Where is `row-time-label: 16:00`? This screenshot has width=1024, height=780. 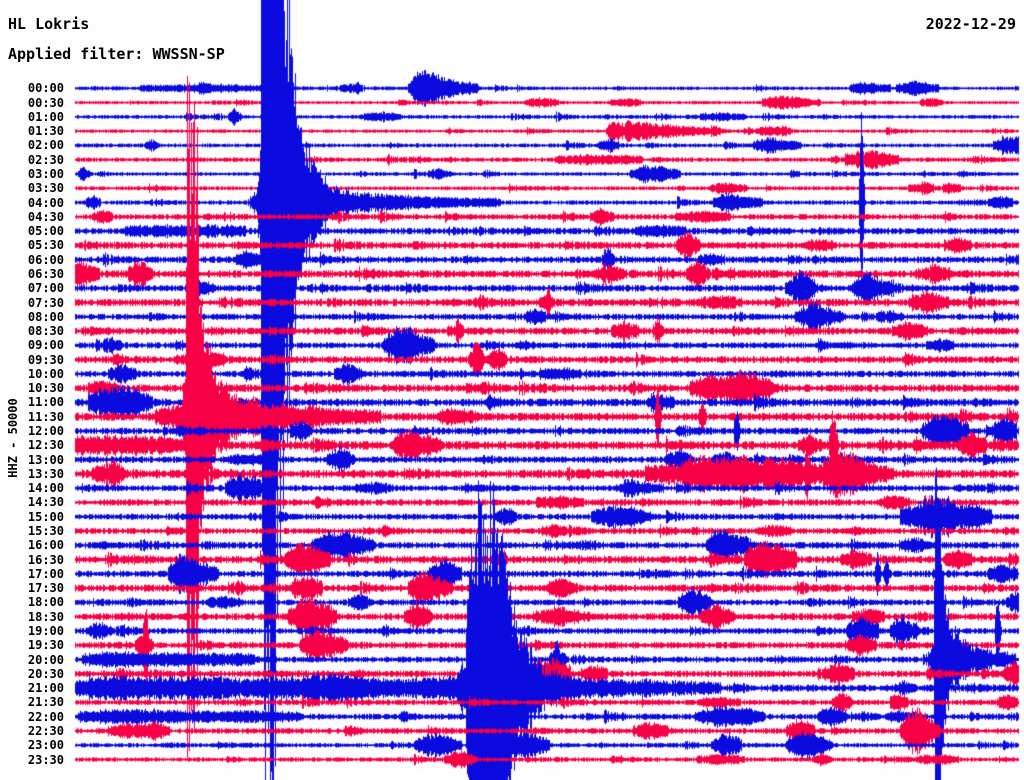 row-time-label: 16:00 is located at coordinates (45, 545).